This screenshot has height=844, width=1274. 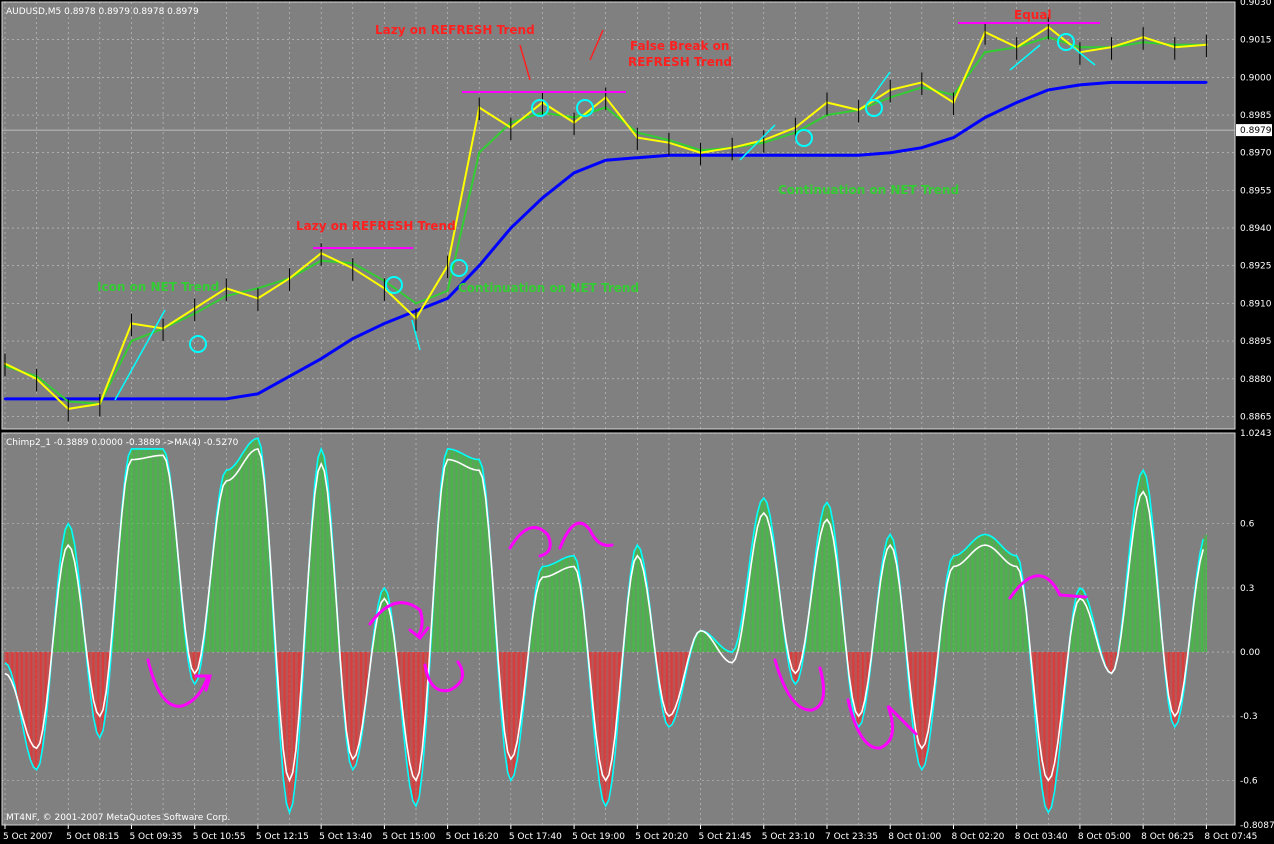 I want to click on main-y-tick-label: 0.9000, so click(x=1256, y=78).